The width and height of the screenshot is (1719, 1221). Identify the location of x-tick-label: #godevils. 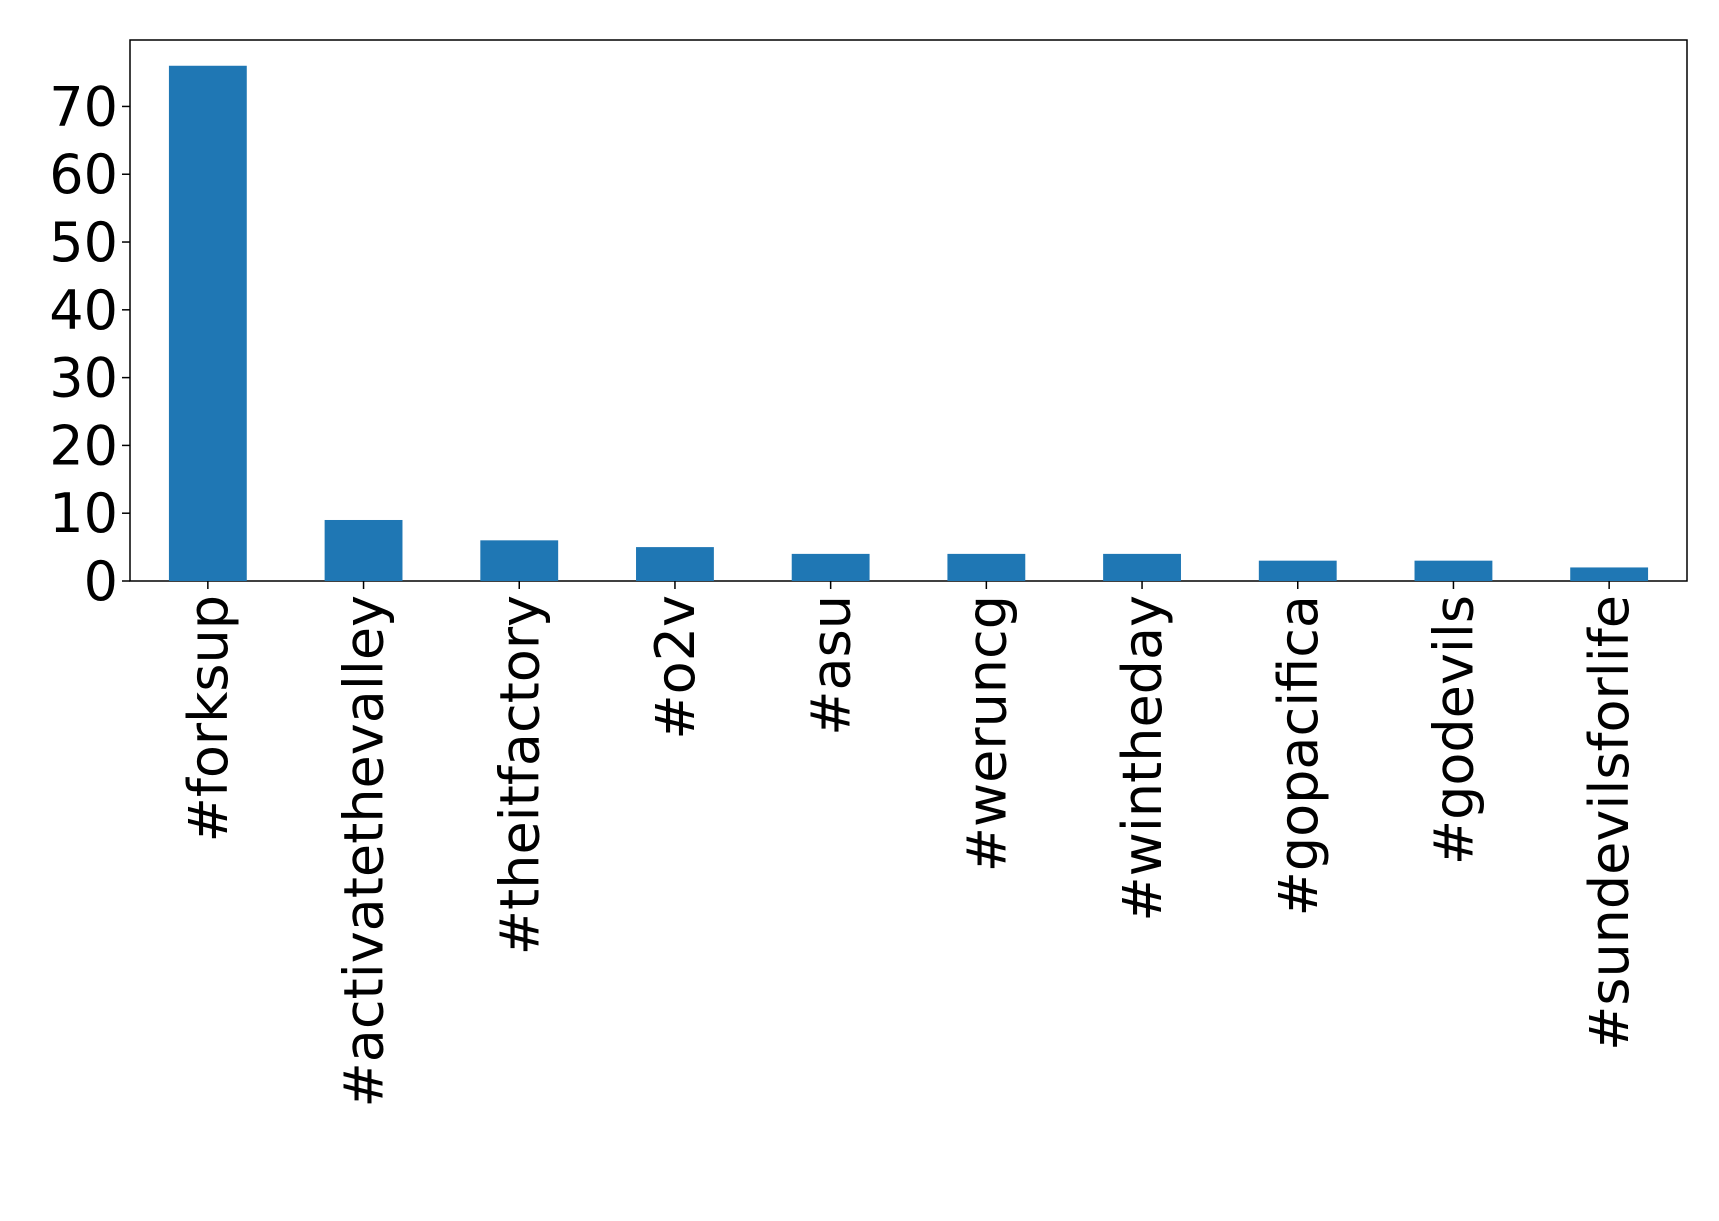
(1453, 730).